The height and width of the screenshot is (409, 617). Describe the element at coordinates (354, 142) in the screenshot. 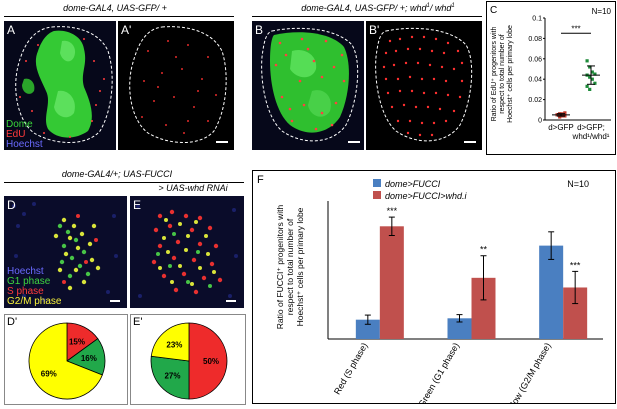

I see `scale-bar-b` at that location.